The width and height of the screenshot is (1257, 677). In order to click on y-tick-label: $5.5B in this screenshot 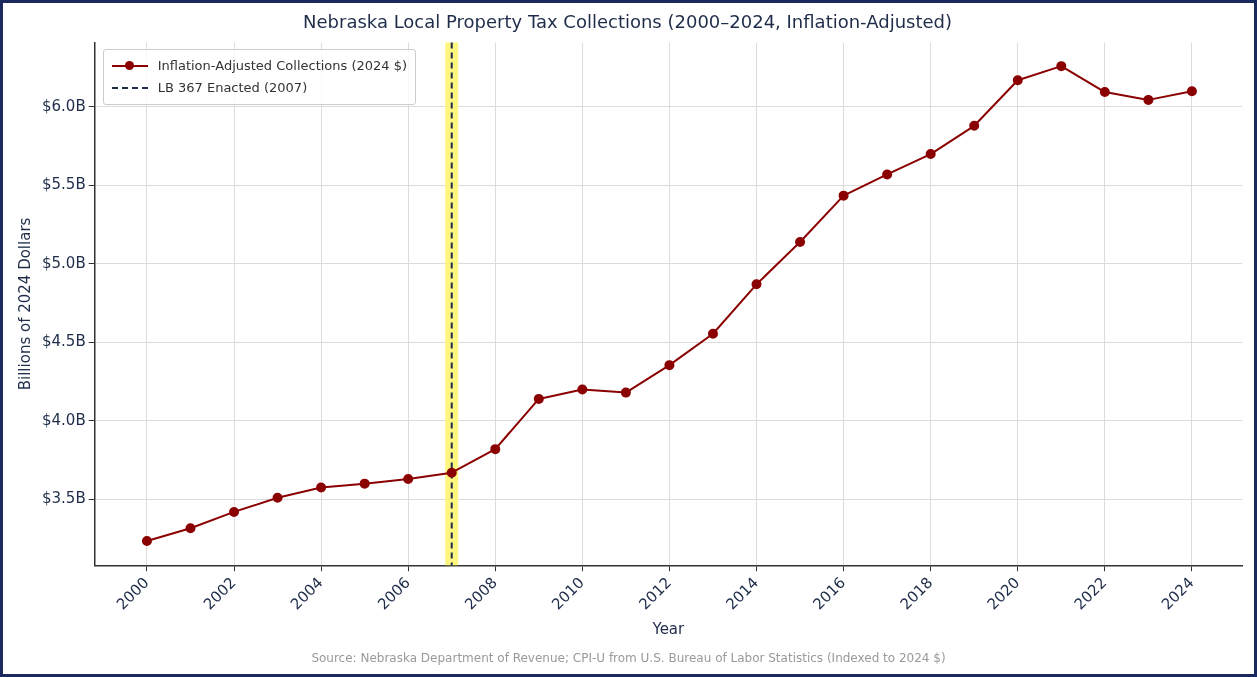, I will do `click(63, 184)`.